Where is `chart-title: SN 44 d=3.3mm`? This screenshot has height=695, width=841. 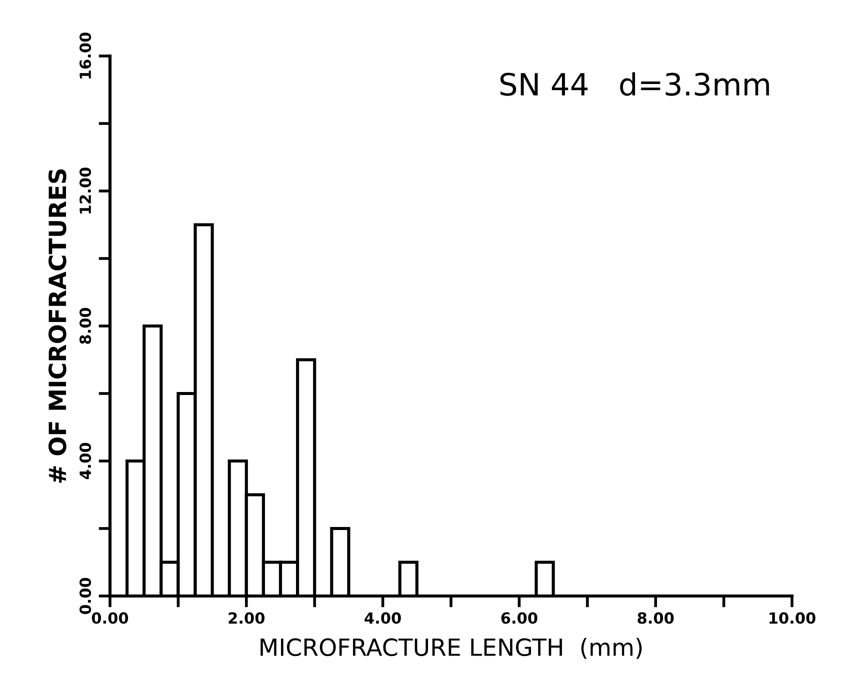
chart-title: SN 44 d=3.3mm is located at coordinates (634, 84).